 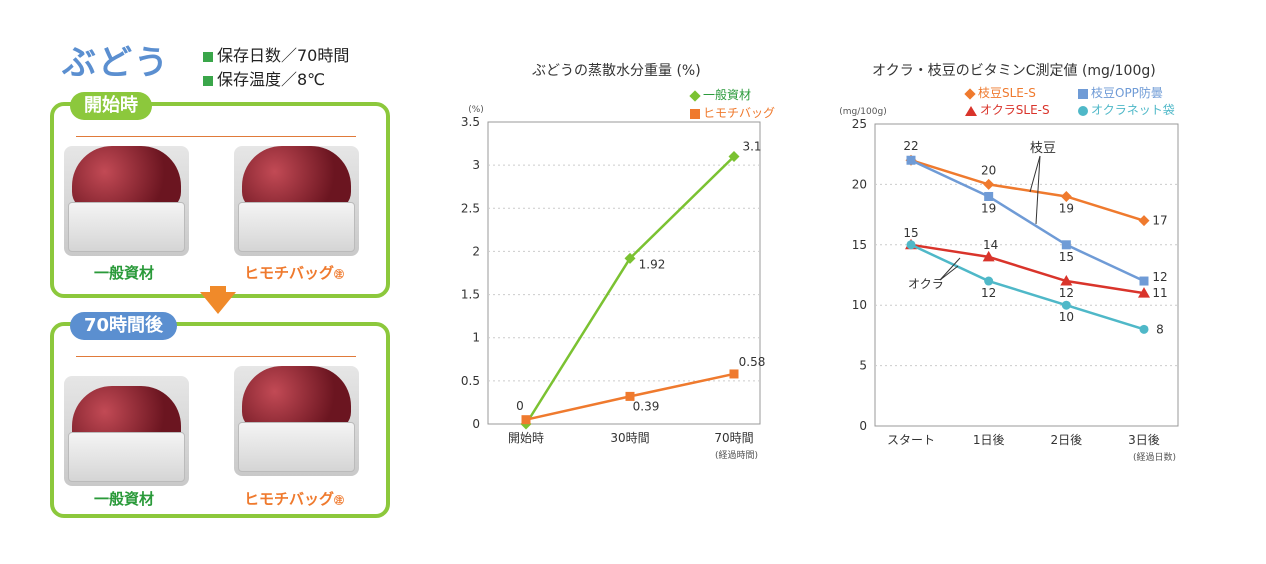 I want to click on after-tag: 70時間後, so click(x=124, y=326).